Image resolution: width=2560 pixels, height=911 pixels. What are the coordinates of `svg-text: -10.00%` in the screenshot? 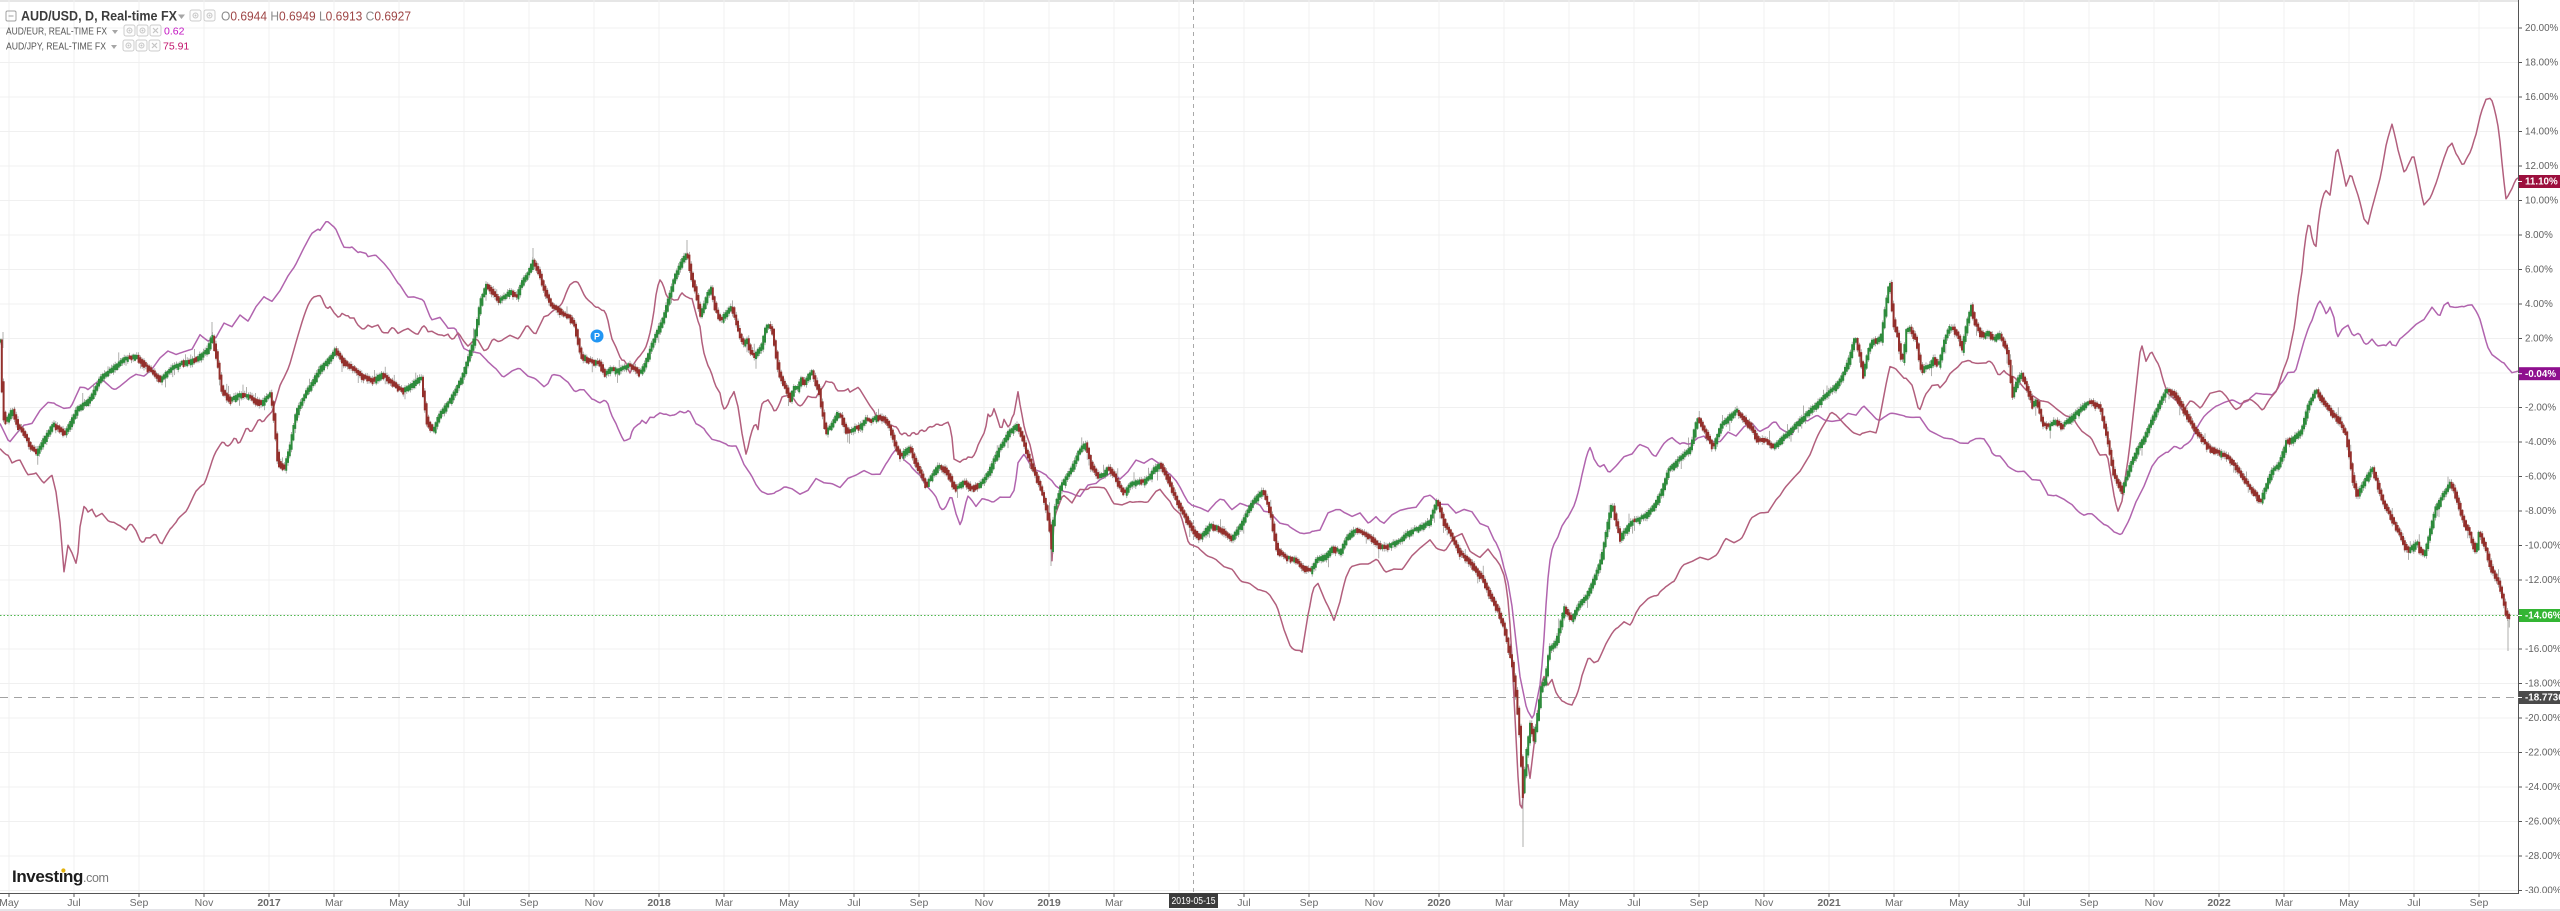 It's located at (2542, 546).